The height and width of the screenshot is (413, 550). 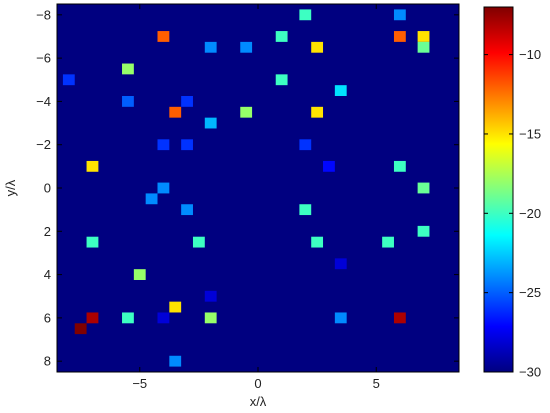 What do you see at coordinates (530, 372) in the screenshot?
I see `colorbar-tick-label: −30` at bounding box center [530, 372].